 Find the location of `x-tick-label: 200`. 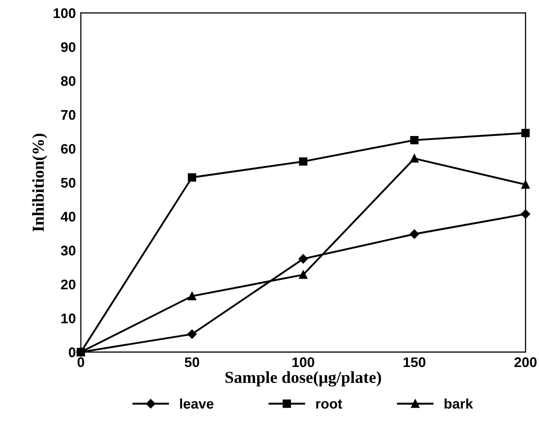

x-tick-label: 200 is located at coordinates (525, 362).